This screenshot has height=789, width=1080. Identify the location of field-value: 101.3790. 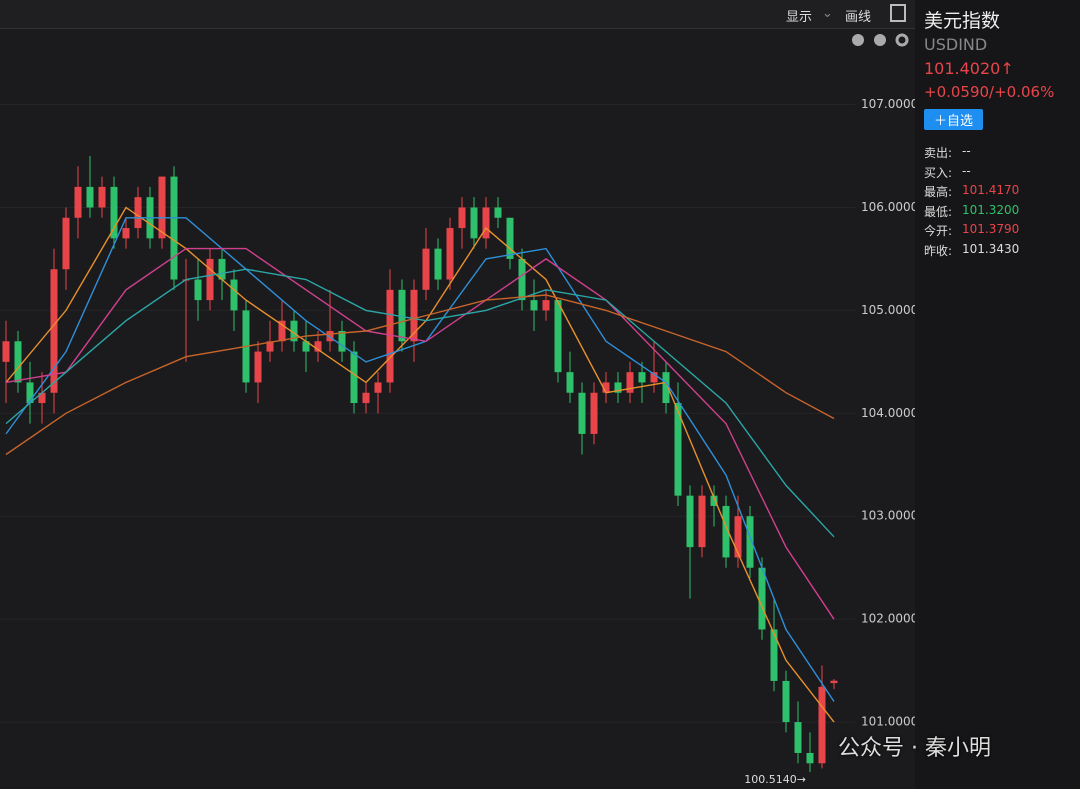
(991, 229).